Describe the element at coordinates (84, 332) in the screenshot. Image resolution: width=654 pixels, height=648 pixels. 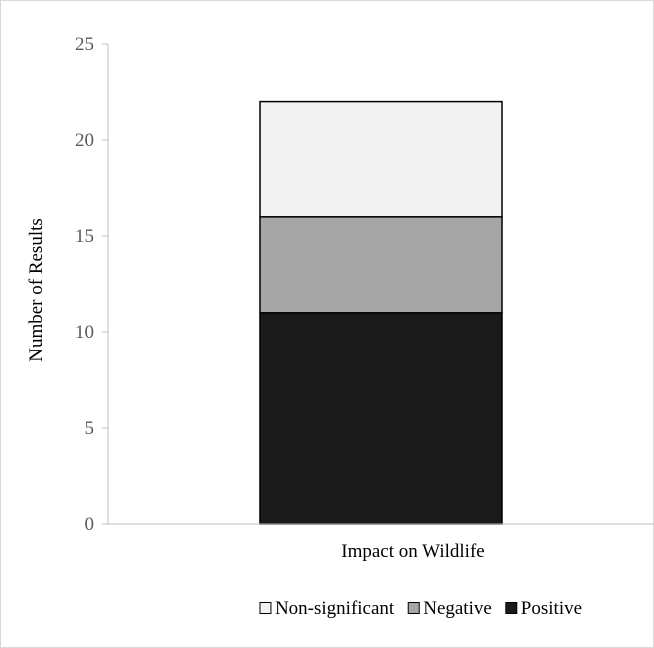
I see `y-tick-label: 10` at that location.